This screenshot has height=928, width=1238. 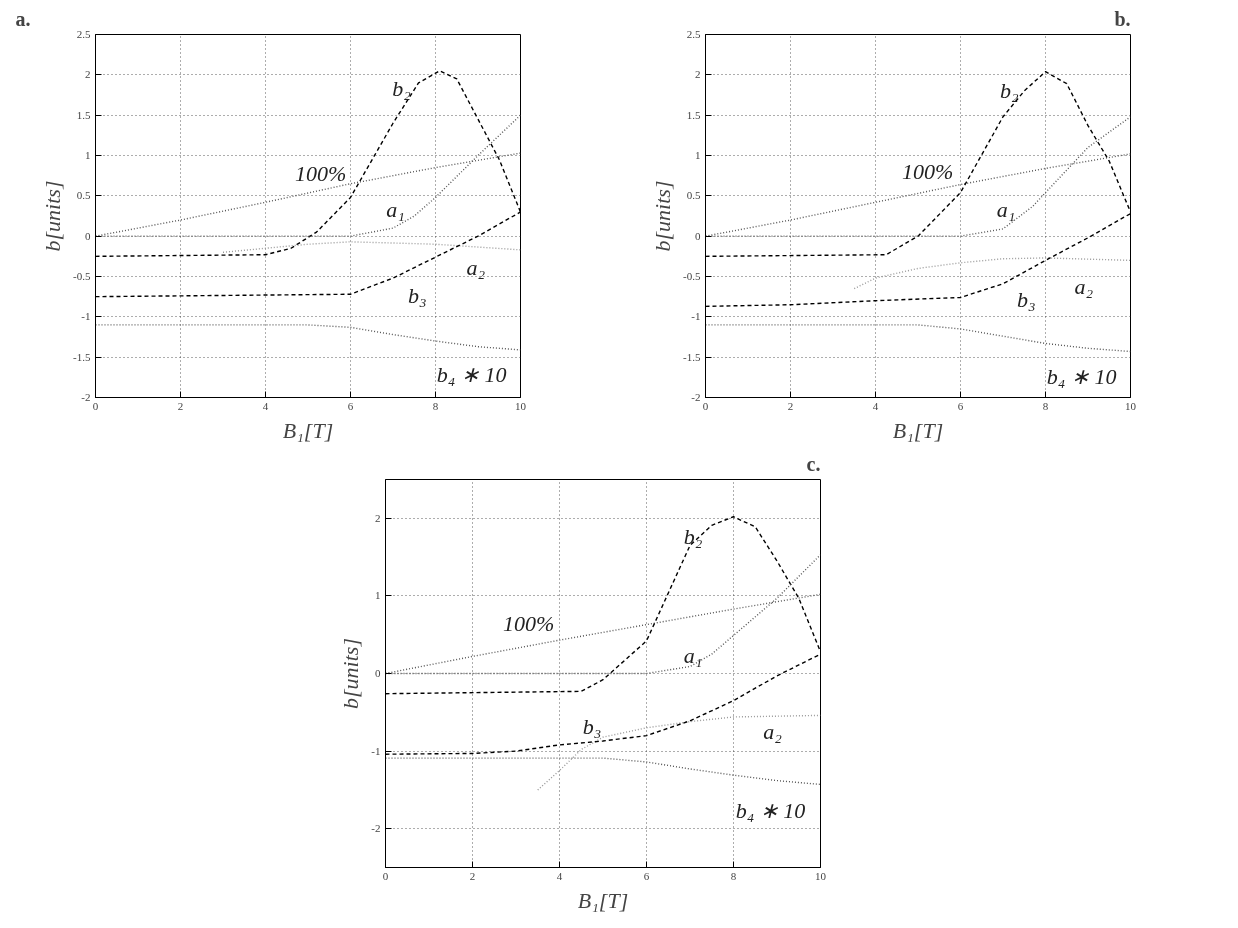 What do you see at coordinates (1122, 18) in the screenshot?
I see `chart-title: b.` at bounding box center [1122, 18].